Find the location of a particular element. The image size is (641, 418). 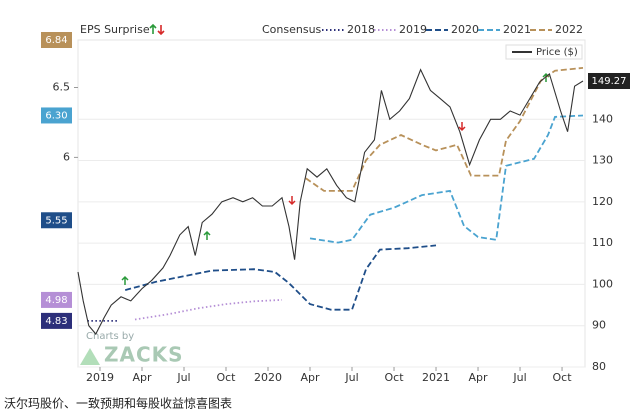

legend-label: 2018 is located at coordinates (361, 29).